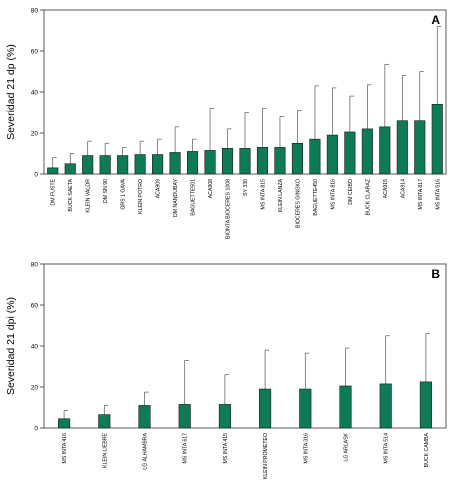  Describe the element at coordinates (11, 92) in the screenshot. I see `y-axis-title: Severidad 21 dp (%)` at that location.